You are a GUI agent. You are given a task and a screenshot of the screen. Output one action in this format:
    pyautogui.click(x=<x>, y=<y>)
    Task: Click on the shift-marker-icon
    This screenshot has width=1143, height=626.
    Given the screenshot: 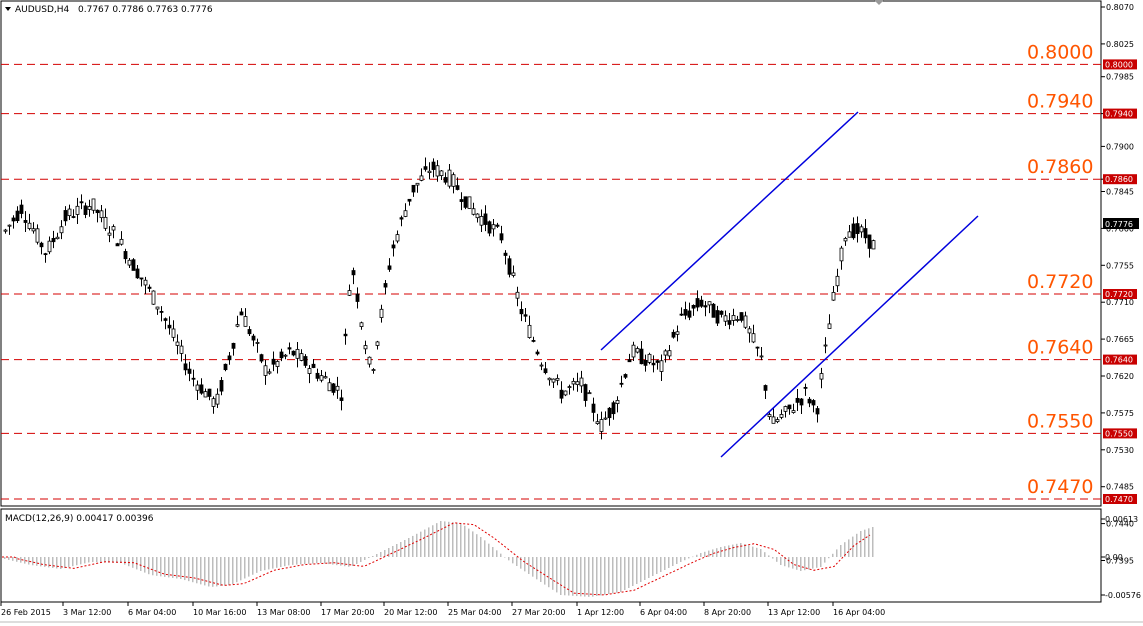 What is the action you would take?
    pyautogui.click(x=879, y=2)
    